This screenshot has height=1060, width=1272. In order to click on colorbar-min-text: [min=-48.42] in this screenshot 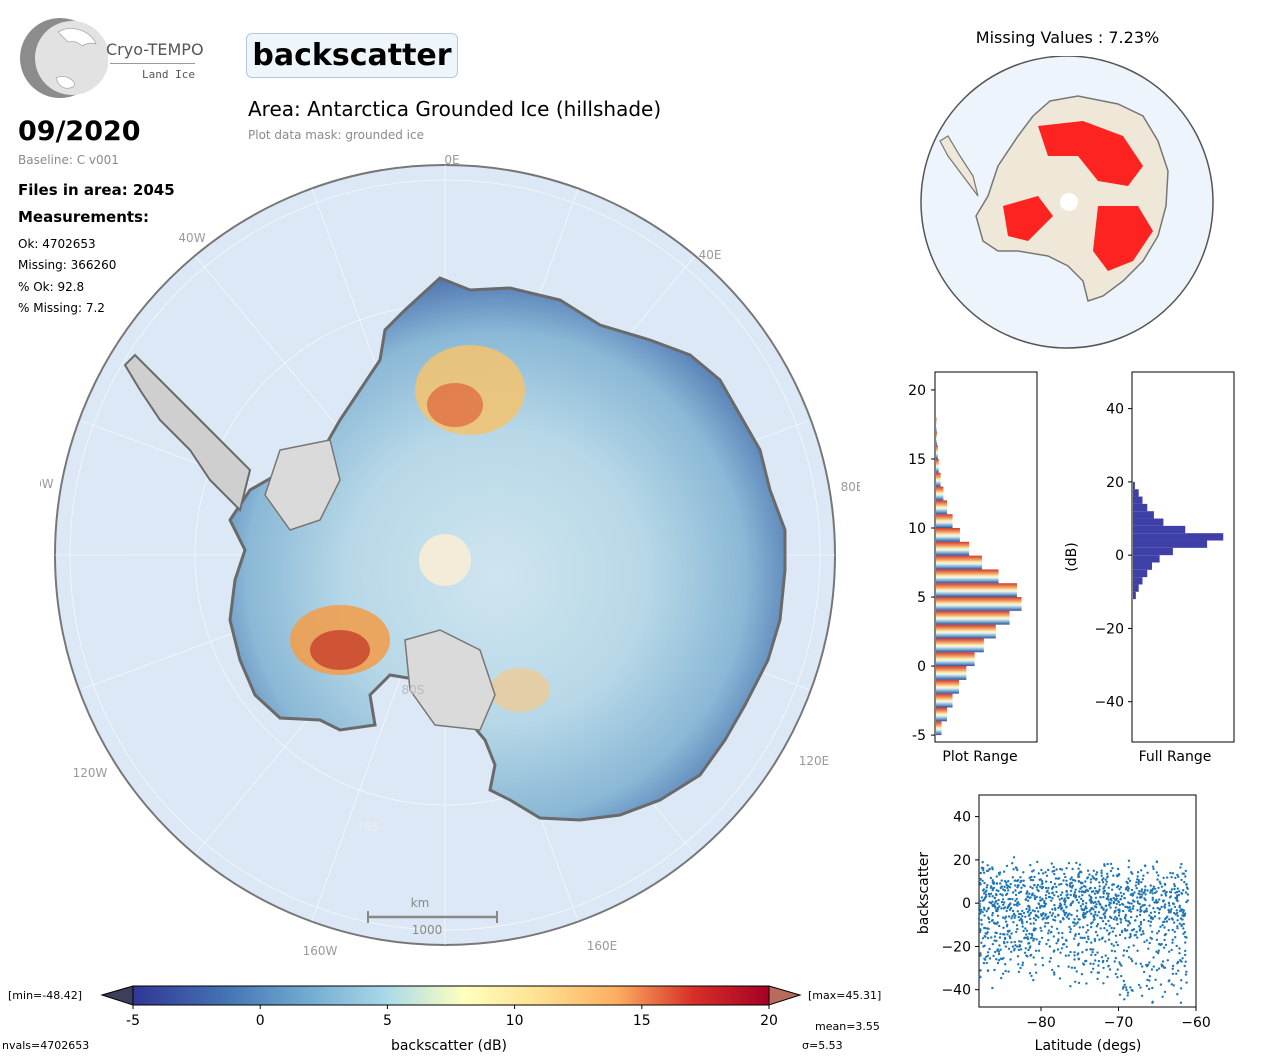, I will do `click(45, 995)`.